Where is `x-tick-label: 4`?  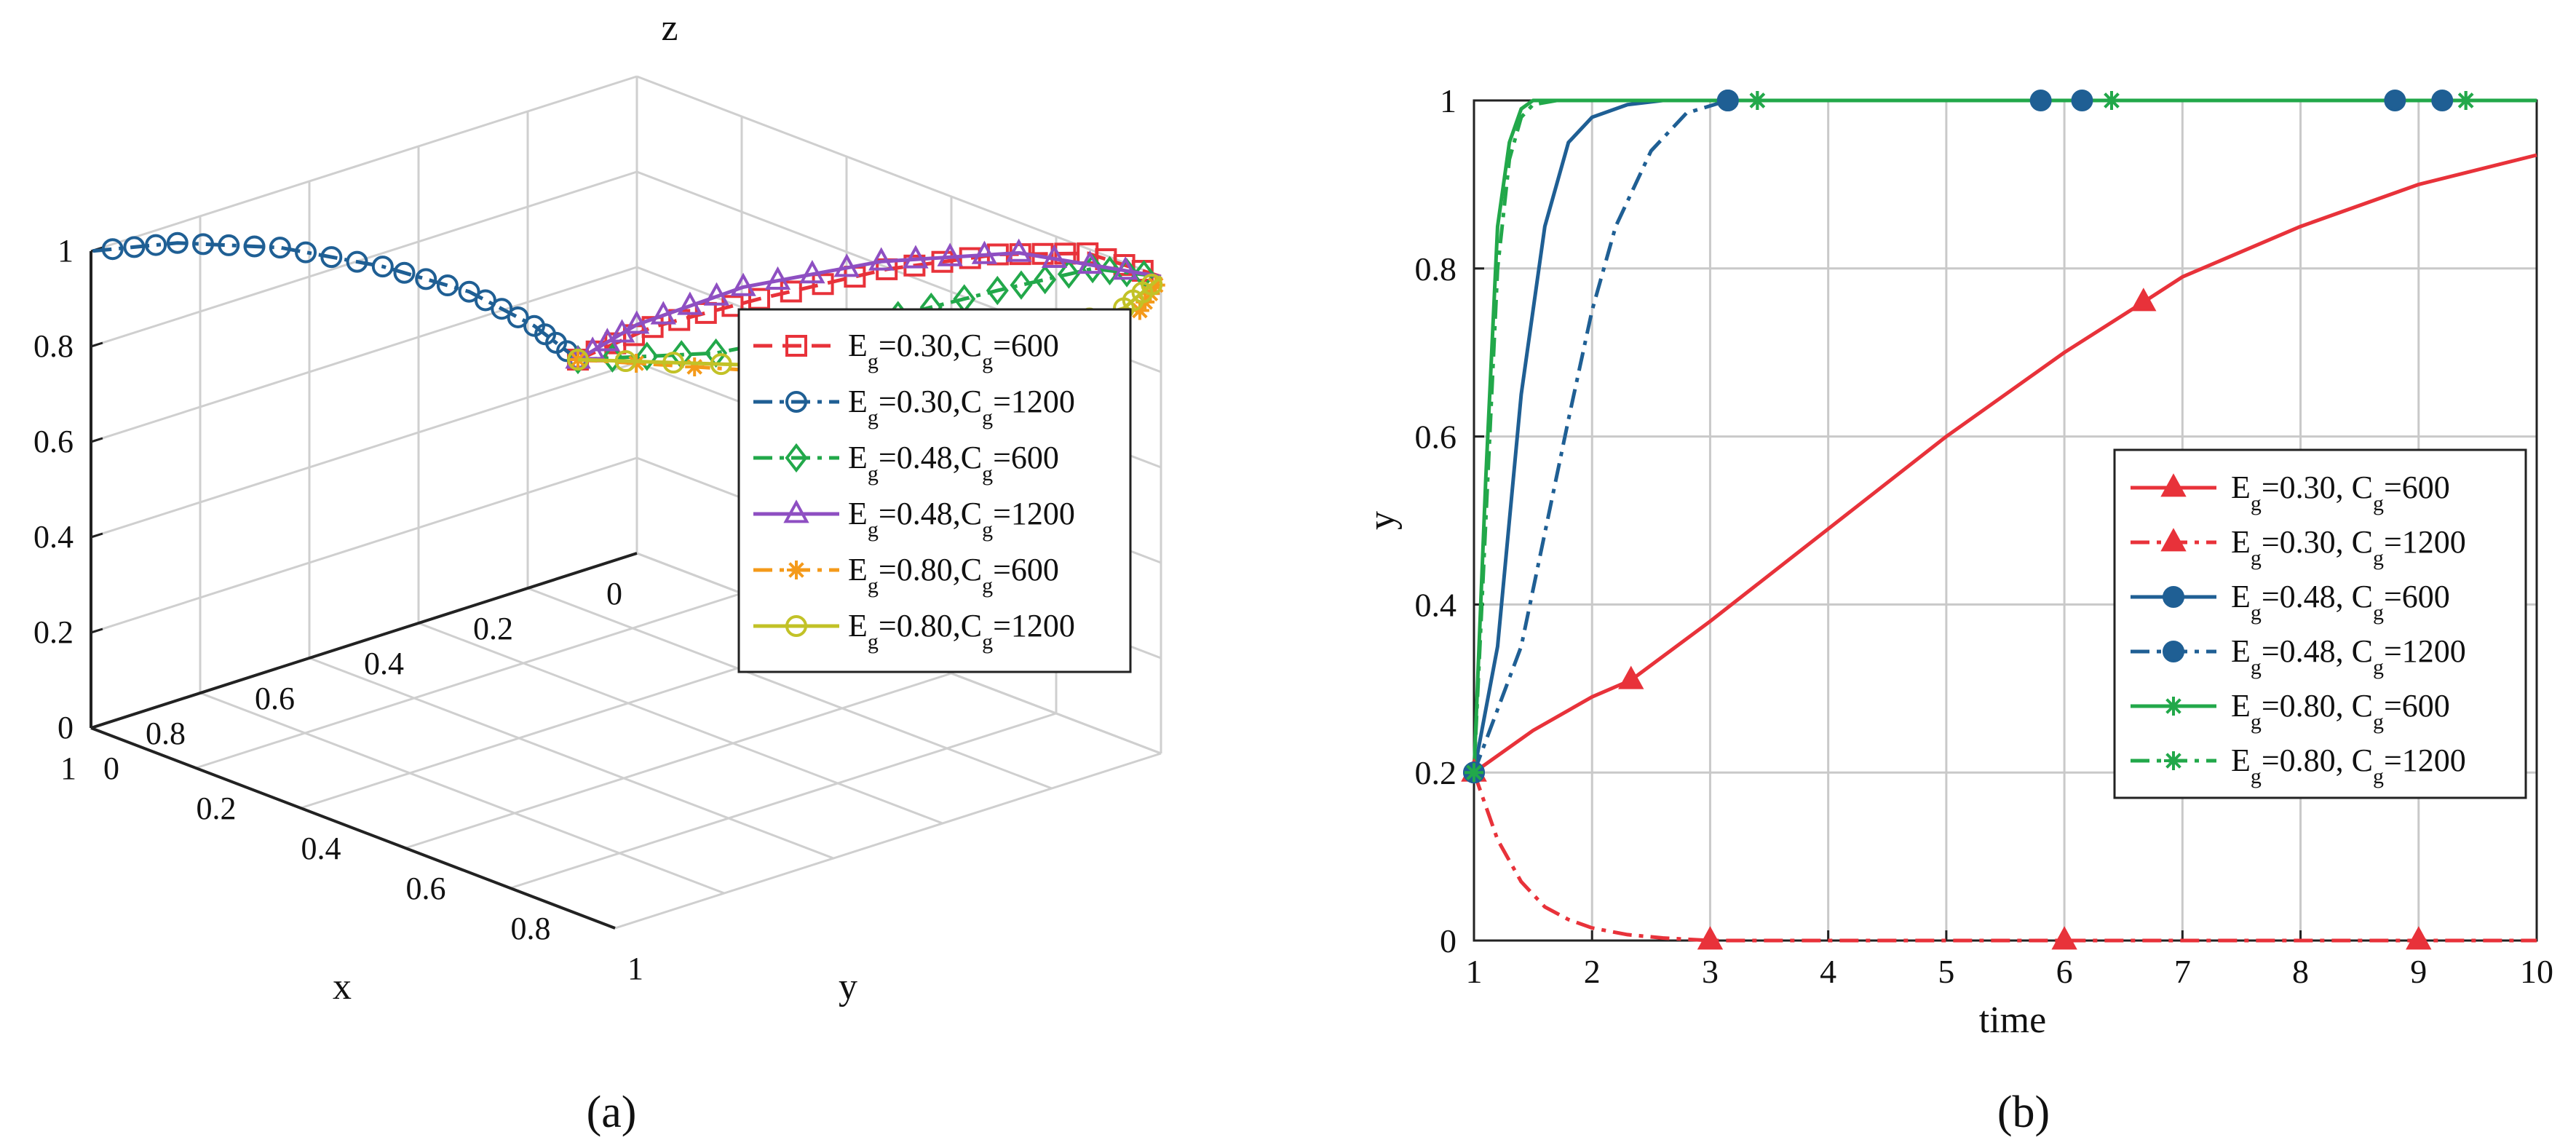 x-tick-label: 4 is located at coordinates (1828, 971).